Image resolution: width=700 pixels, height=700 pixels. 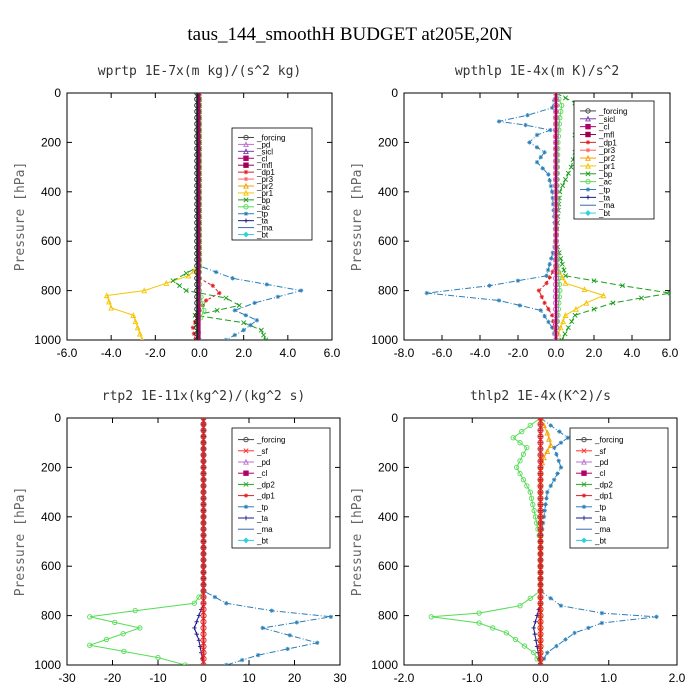 What do you see at coordinates (263, 462) in the screenshot?
I see `legend-label: _pd` at bounding box center [263, 462].